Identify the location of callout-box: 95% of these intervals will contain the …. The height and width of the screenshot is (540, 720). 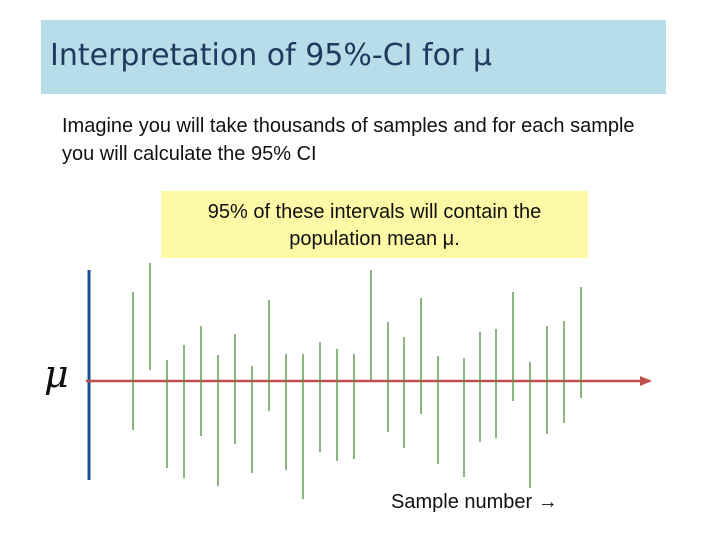
(374, 224).